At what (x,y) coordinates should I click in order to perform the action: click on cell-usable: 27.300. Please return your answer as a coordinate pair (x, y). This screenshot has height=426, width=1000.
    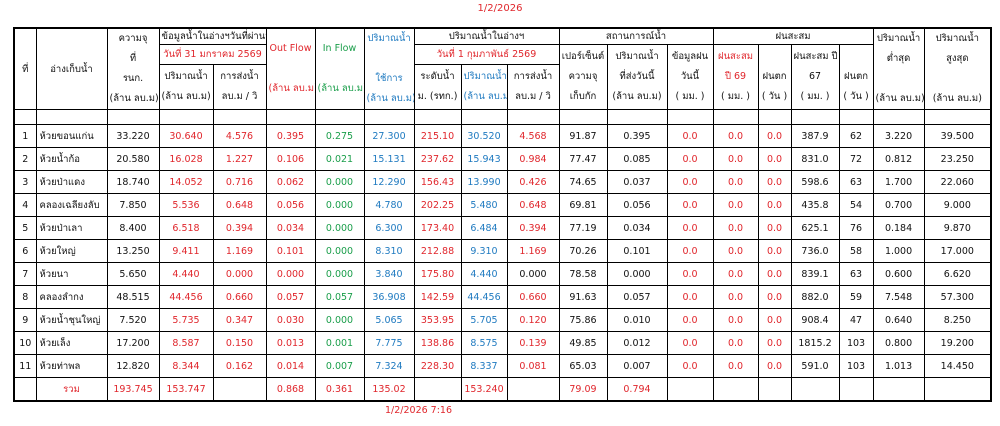
    Looking at the image, I should click on (389, 136).